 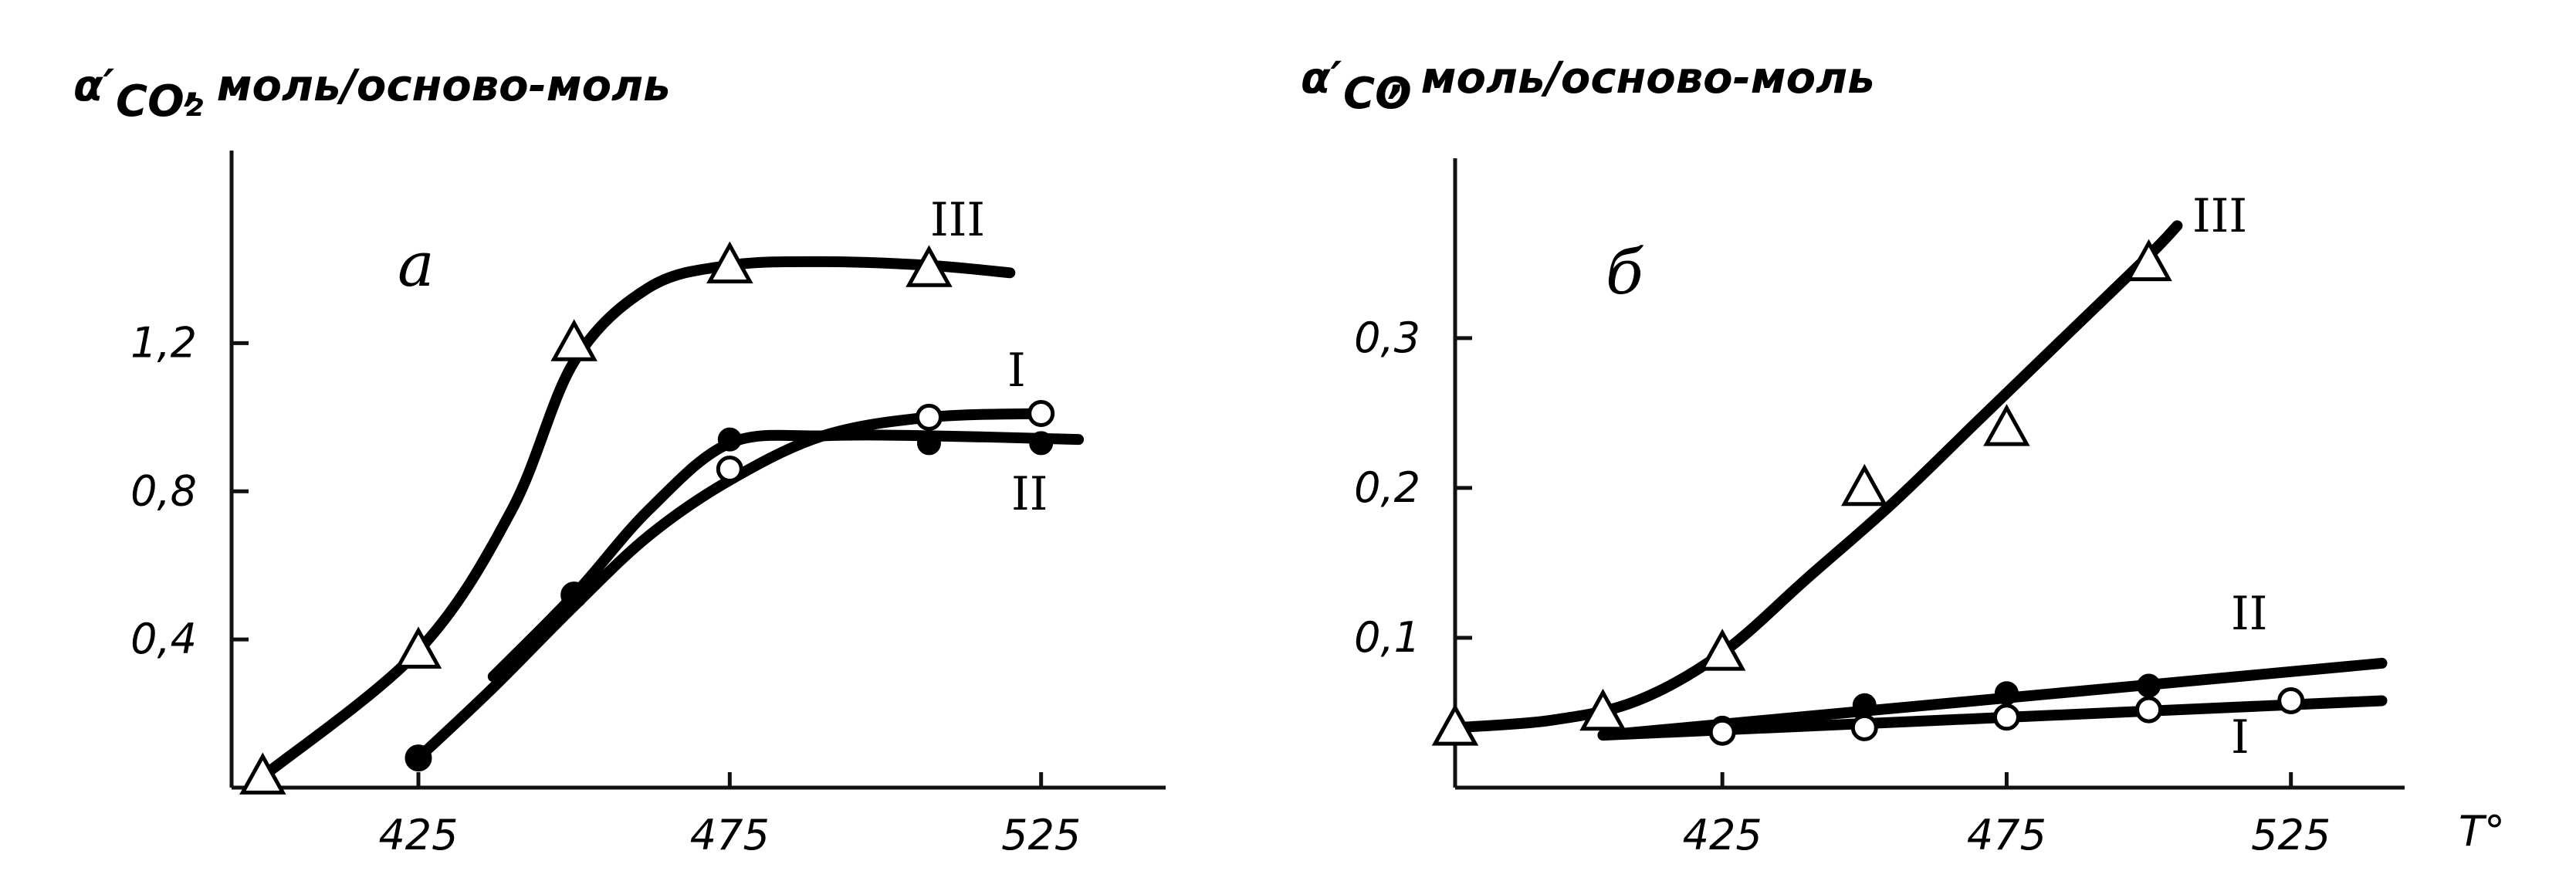 What do you see at coordinates (1722, 835) in the screenshot?
I see `x-tick-label-b-0: 425` at bounding box center [1722, 835].